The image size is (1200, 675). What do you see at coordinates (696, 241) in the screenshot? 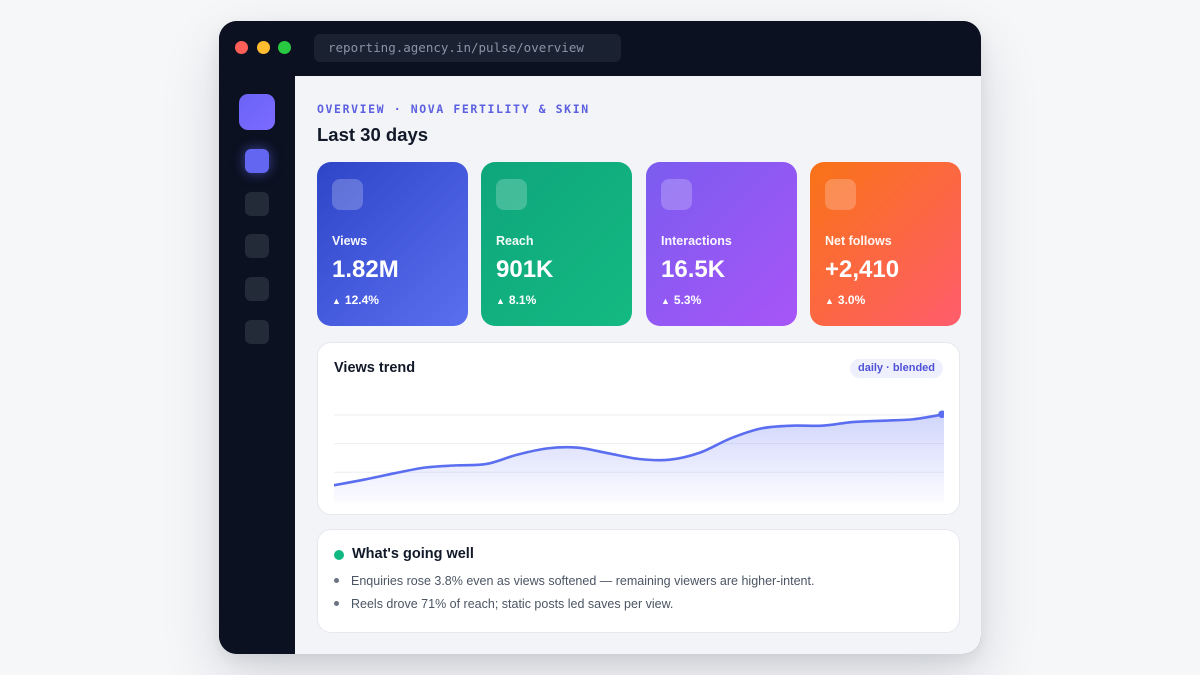
I see `kpi-label: Interactions` at bounding box center [696, 241].